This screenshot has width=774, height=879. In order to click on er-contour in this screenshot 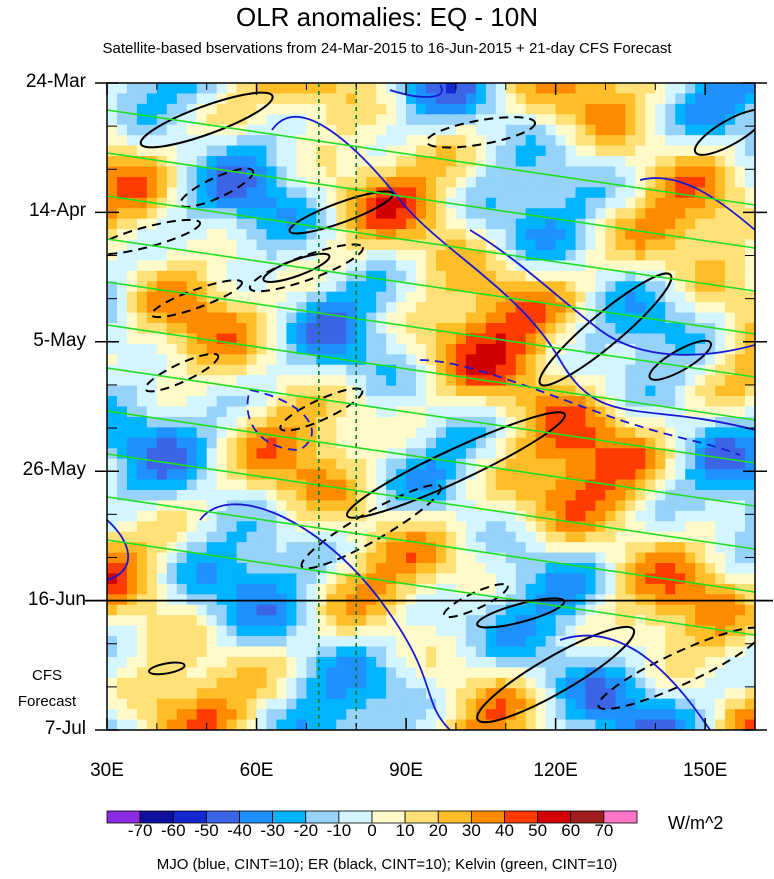, I will do `click(680, 360)`.